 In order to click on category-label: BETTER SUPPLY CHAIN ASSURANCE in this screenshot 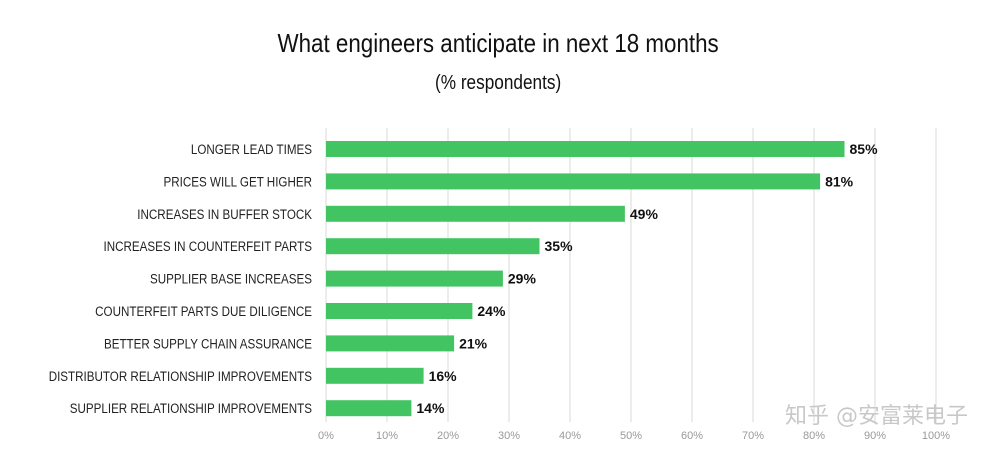, I will do `click(208, 343)`.